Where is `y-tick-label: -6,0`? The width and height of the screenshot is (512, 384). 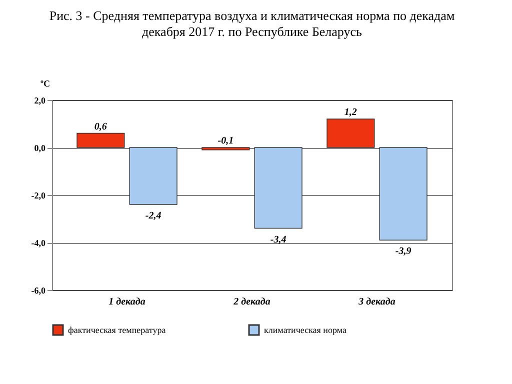 y-tick-label: -6,0 is located at coordinates (38, 291).